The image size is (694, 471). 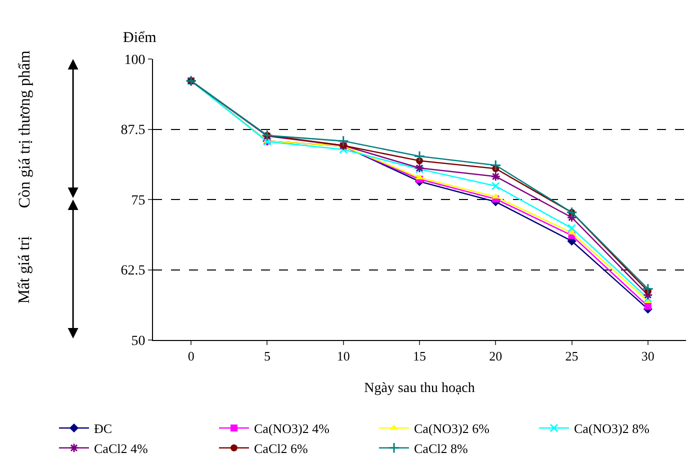 What do you see at coordinates (441, 448) in the screenshot?
I see `legend-label: CaCl2 8%` at bounding box center [441, 448].